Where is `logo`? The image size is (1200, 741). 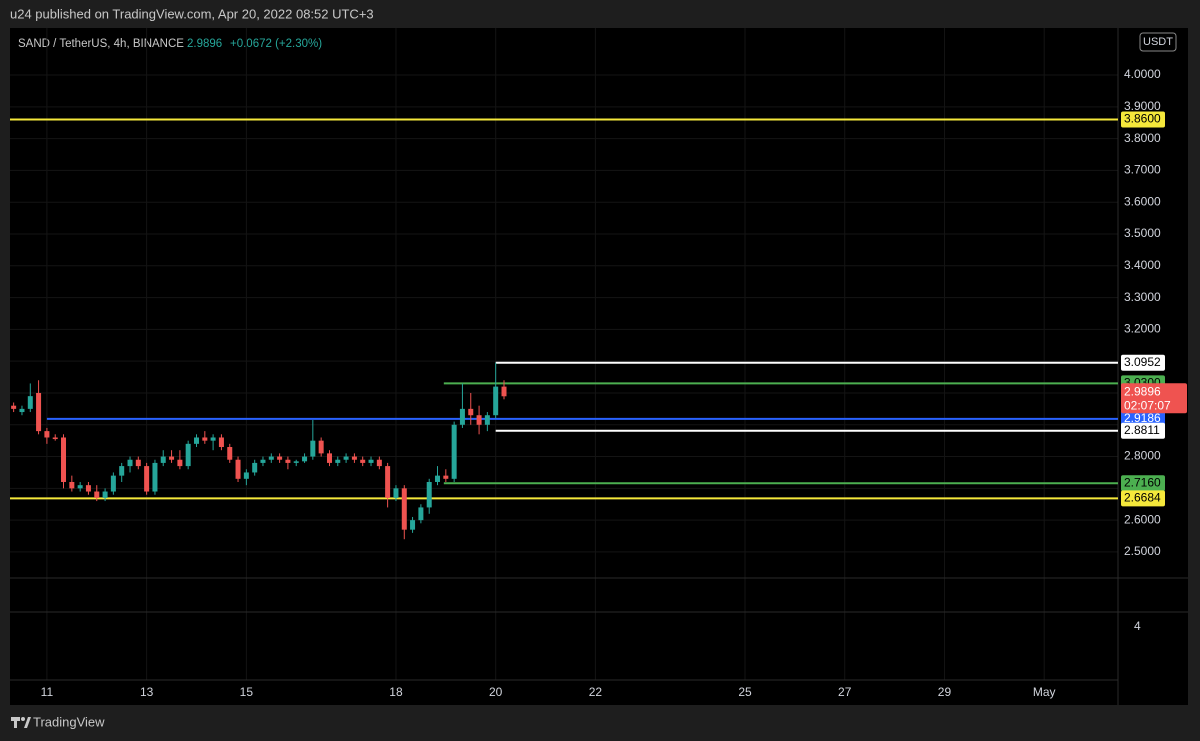
logo is located at coordinates (21, 722).